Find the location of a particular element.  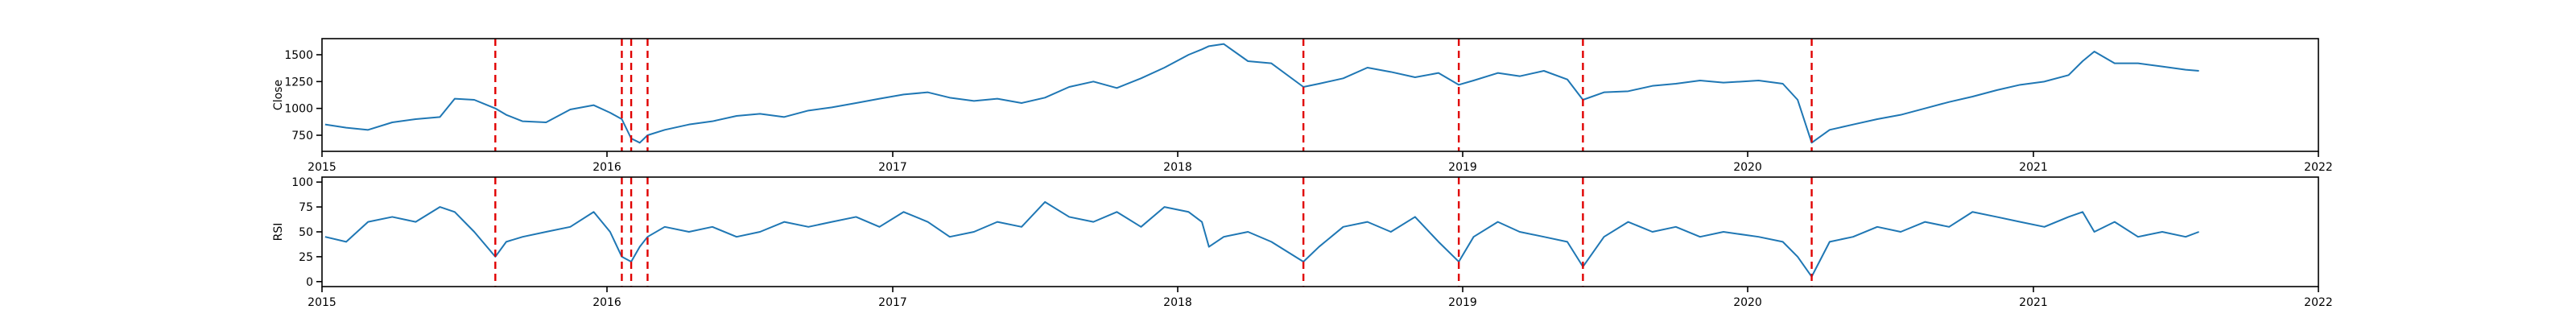

y-tick-label: 1500 is located at coordinates (298, 55).